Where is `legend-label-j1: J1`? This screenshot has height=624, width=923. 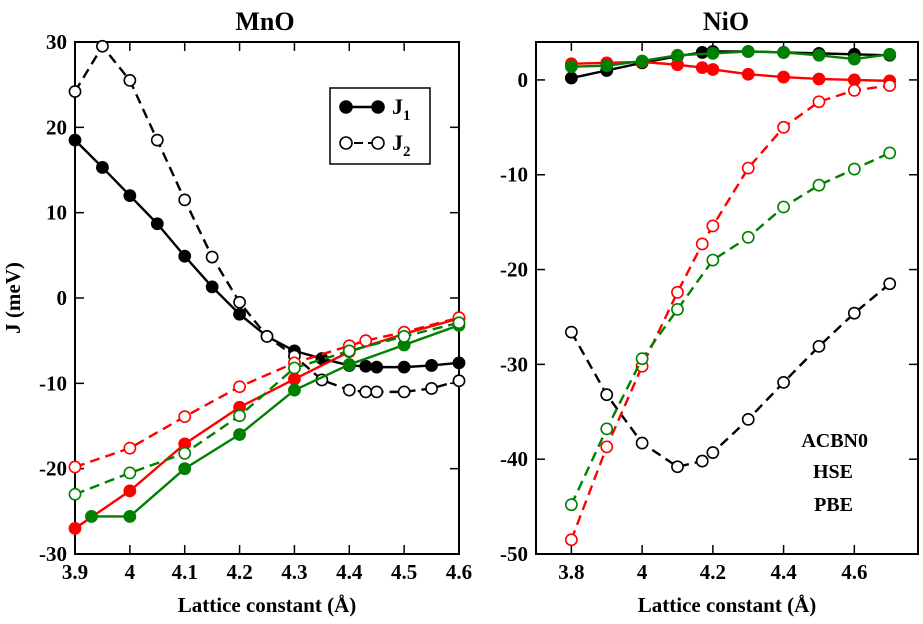 legend-label-j1: J1 is located at coordinates (401, 109).